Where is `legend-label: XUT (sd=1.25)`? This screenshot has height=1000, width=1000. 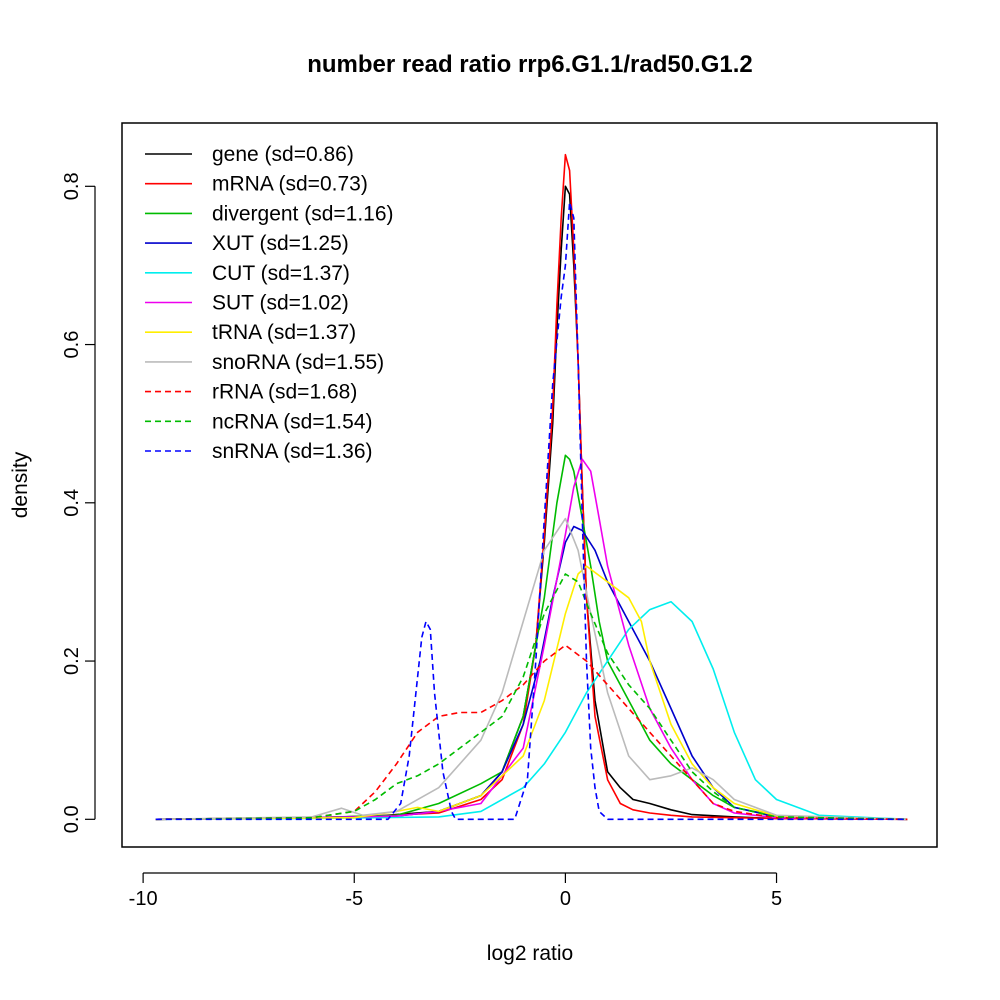 legend-label: XUT (sd=1.25) is located at coordinates (280, 243).